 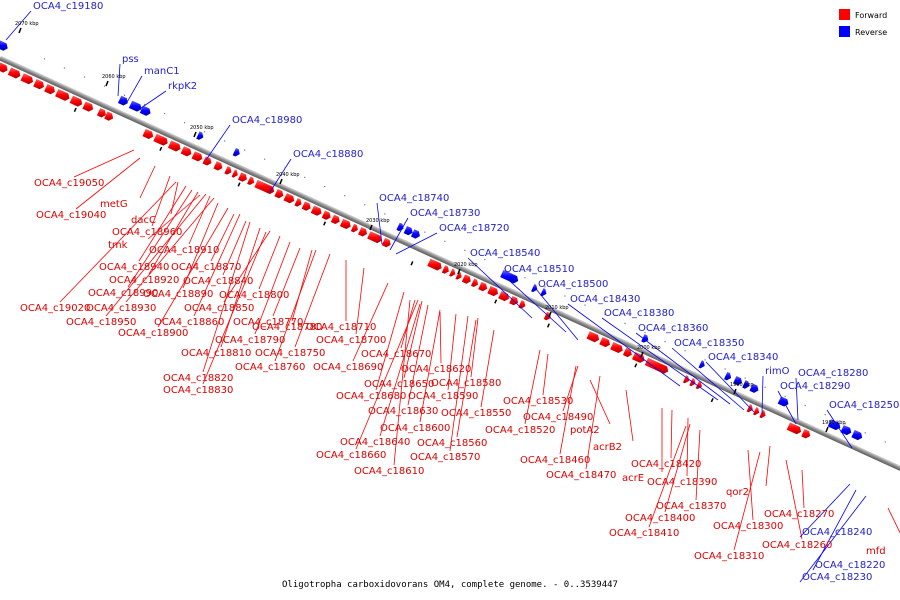 I want to click on reverse-gene-label: OCA4_c18340, so click(x=743, y=357).